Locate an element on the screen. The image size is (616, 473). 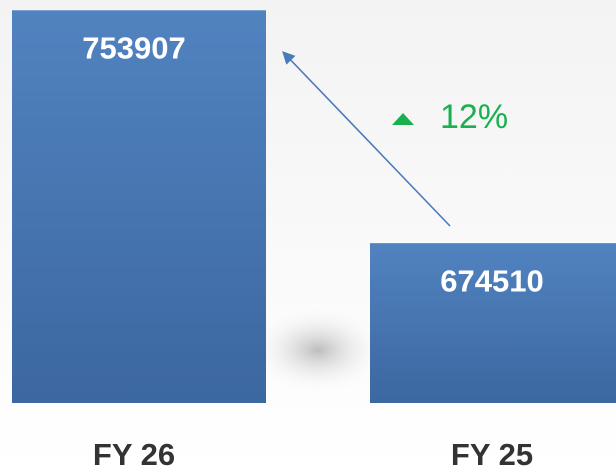
x-tick-label: FY 25 is located at coordinates (492, 454).